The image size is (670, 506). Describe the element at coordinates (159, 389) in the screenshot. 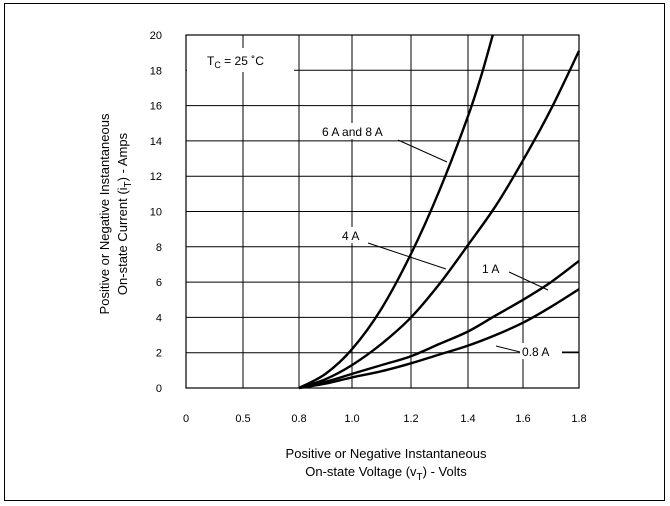

I see `y-tick-label: 0` at that location.